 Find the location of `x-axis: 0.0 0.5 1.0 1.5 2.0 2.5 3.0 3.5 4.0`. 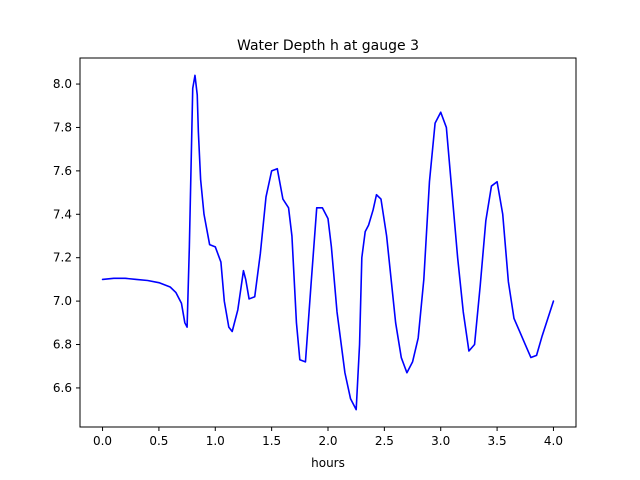

x-axis: 0.0 0.5 1.0 1.5 2.0 2.5 3.0 3.5 4.0 is located at coordinates (328, 437).